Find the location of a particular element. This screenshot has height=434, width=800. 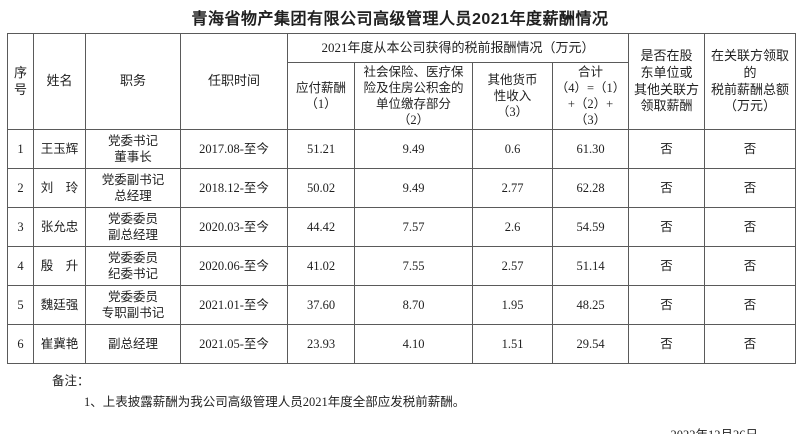

cell-social: 4.10 is located at coordinates (413, 344).